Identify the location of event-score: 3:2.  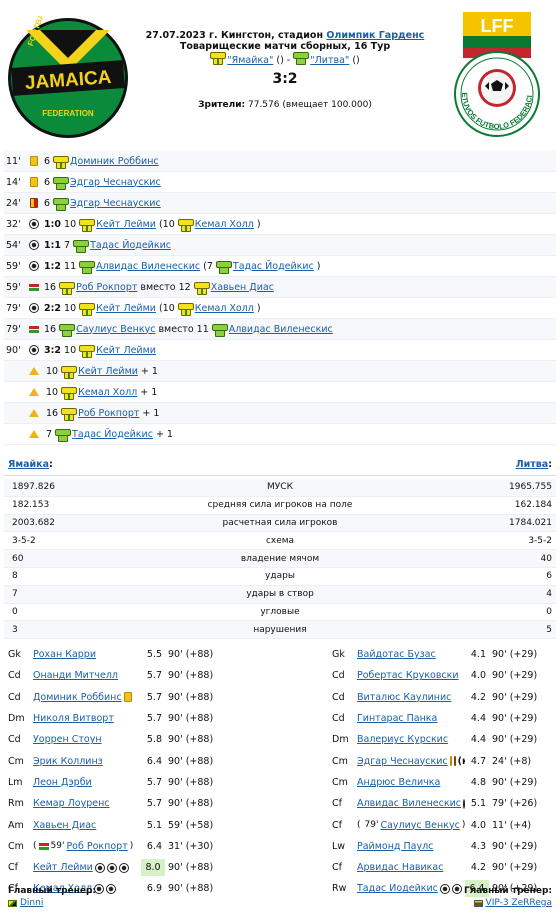
(53, 350).